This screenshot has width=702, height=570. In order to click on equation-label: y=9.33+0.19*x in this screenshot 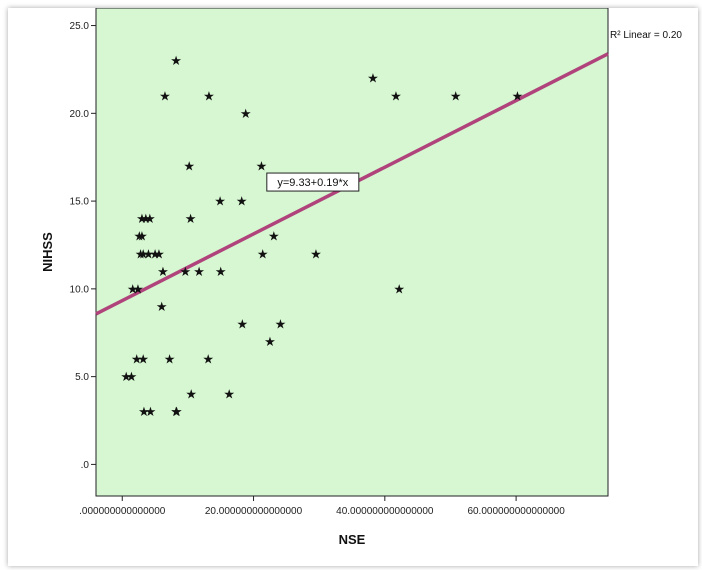, I will do `click(312, 183)`.